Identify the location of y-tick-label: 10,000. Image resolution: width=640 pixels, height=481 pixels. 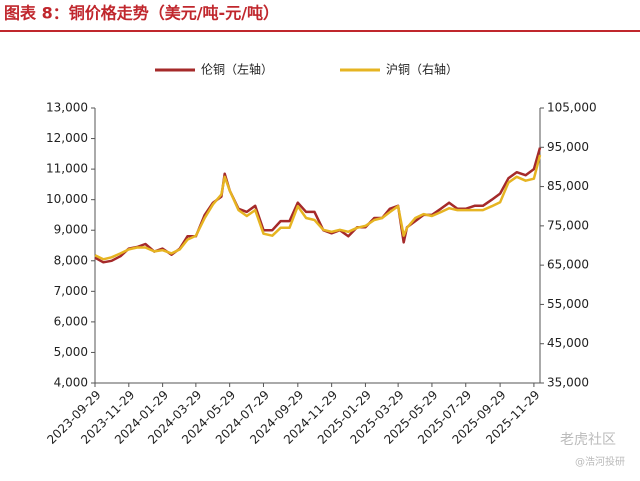
(67, 199).